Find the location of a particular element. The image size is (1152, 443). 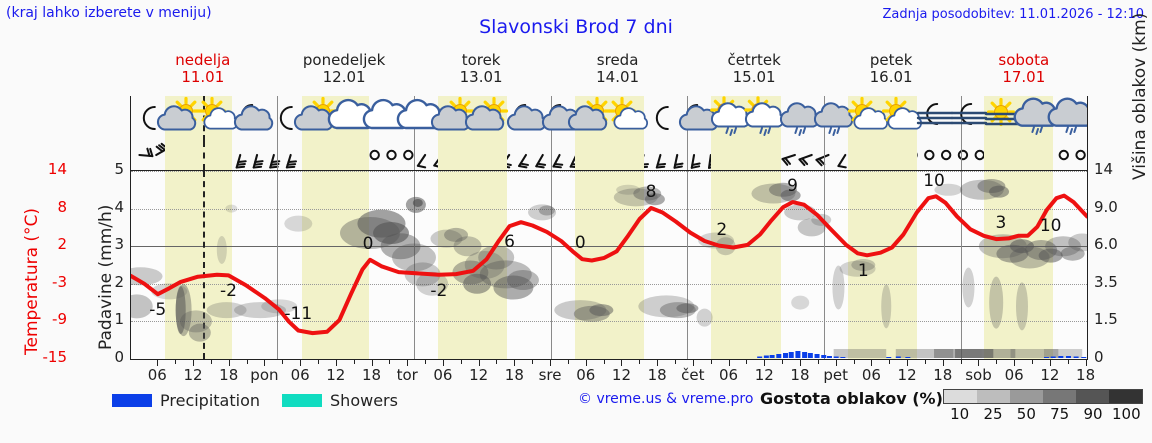

precip-legend: Precipitation Showers is located at coordinates (322, 400).